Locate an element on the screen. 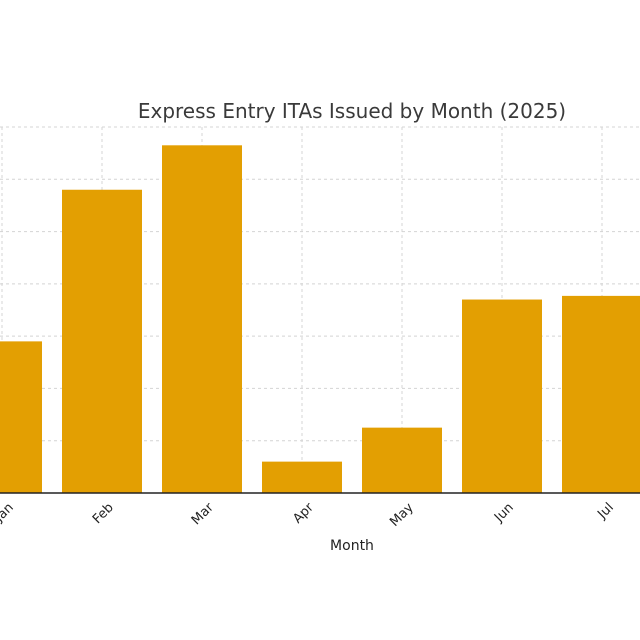  bar-feb is located at coordinates (102, 341).